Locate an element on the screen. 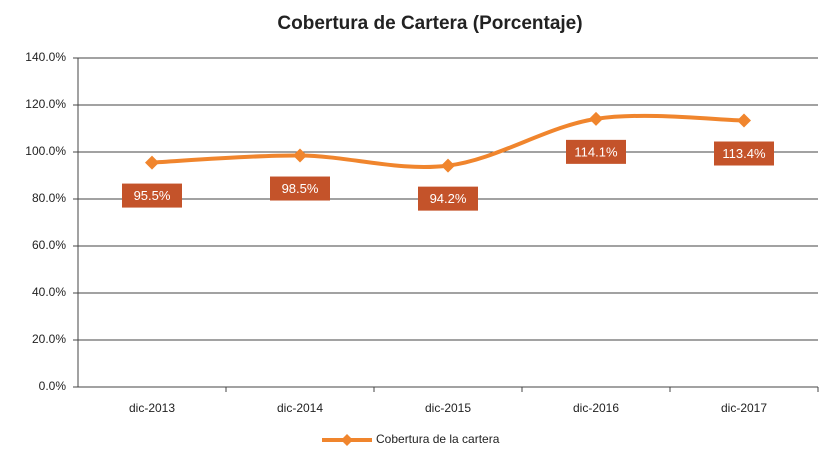 This screenshot has width=823, height=450. data-label-text: 98.5% is located at coordinates (300, 188).